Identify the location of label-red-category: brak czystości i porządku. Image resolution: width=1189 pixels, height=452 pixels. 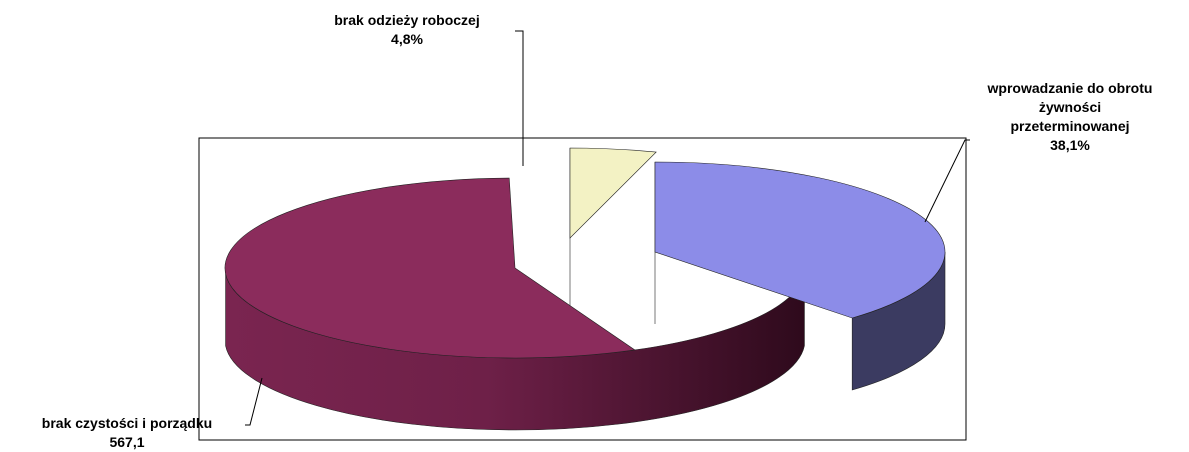
(127, 423).